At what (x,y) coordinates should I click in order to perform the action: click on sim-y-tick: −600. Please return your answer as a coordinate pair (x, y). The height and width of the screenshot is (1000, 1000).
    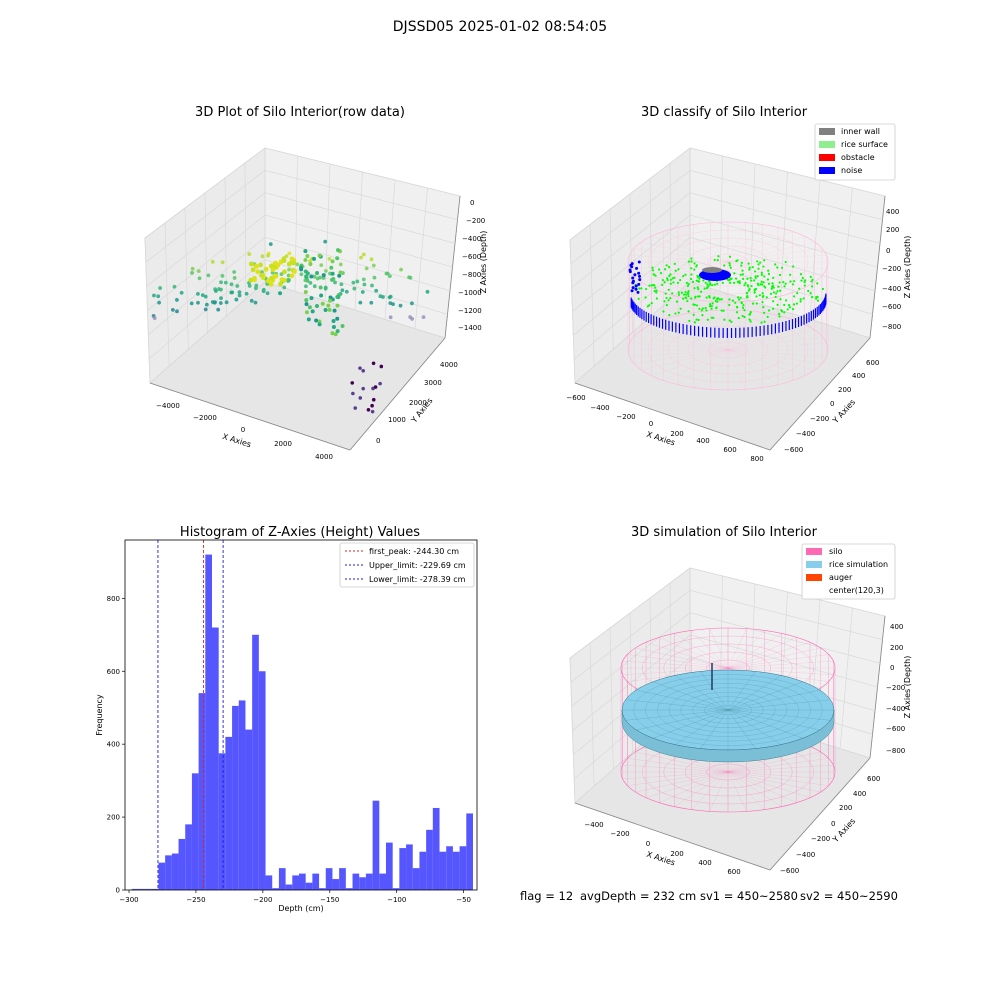
    Looking at the image, I should click on (789, 871).